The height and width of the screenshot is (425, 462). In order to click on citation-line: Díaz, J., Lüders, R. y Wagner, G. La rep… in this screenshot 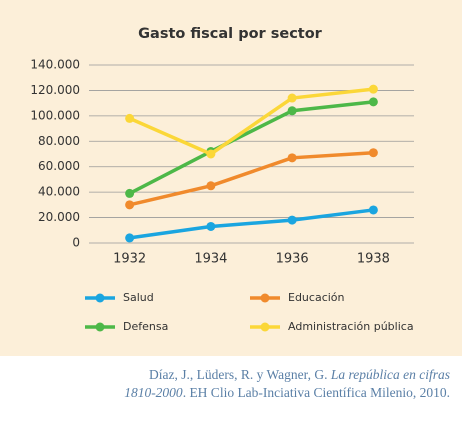, I will do `click(225, 375)`.